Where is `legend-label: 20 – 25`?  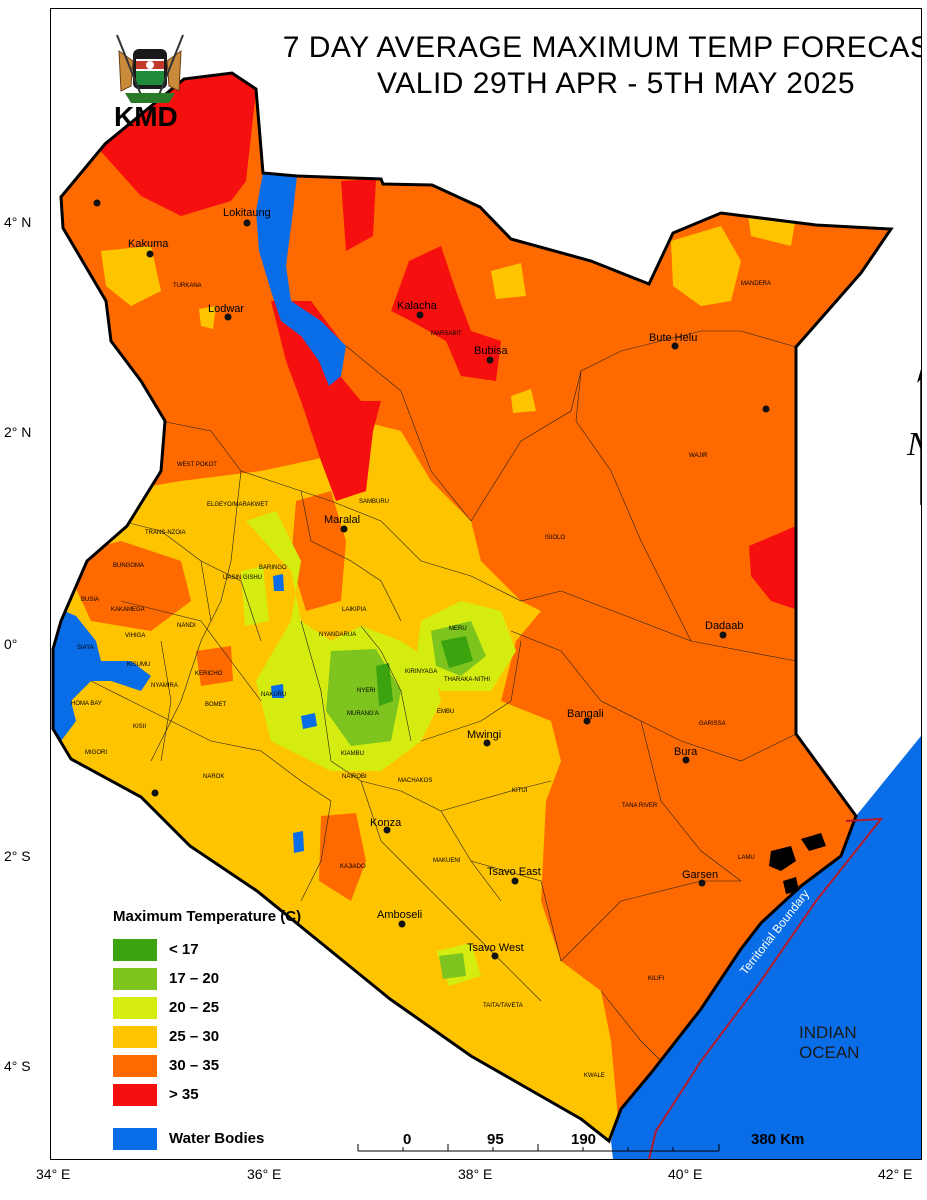 legend-label: 20 – 25 is located at coordinates (194, 1007).